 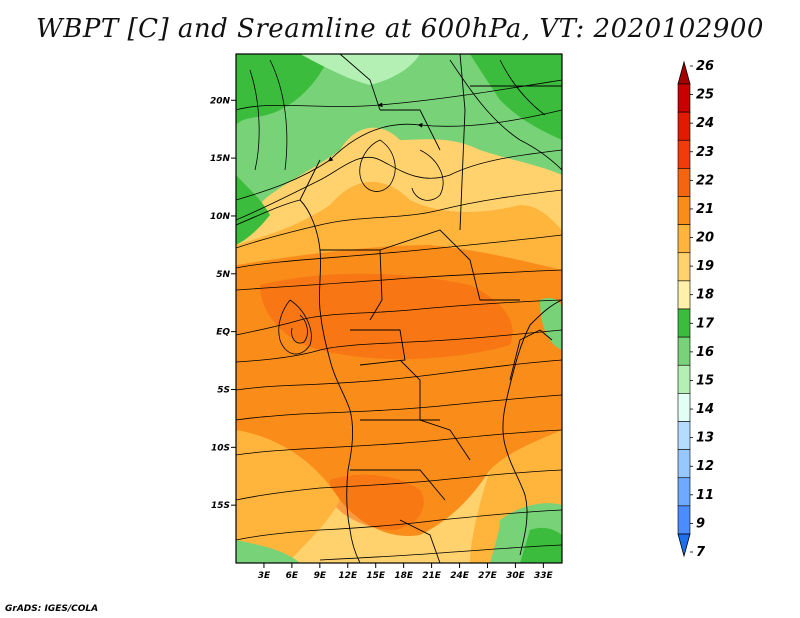 What do you see at coordinates (705, 438) in the screenshot?
I see `colorbar-label: 13` at bounding box center [705, 438].